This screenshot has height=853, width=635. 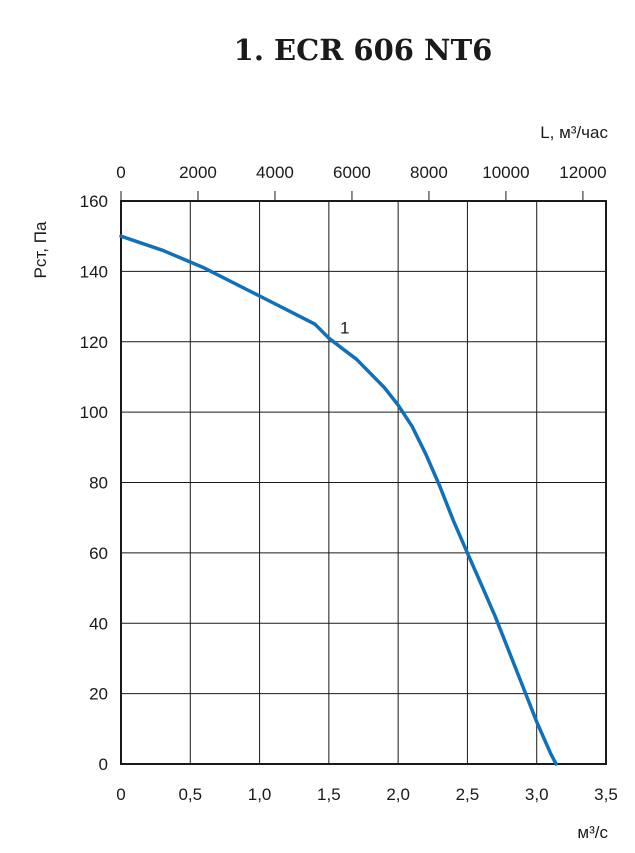 I want to click on x-tick-label: 1,5, so click(x=329, y=794).